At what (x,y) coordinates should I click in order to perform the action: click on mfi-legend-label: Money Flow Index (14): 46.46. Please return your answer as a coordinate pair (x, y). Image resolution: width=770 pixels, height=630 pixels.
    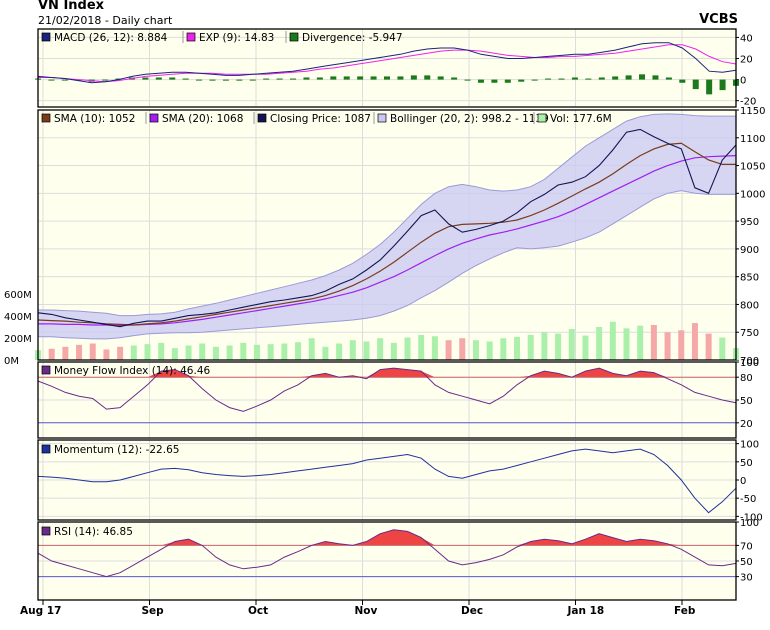
    Looking at the image, I should click on (132, 371).